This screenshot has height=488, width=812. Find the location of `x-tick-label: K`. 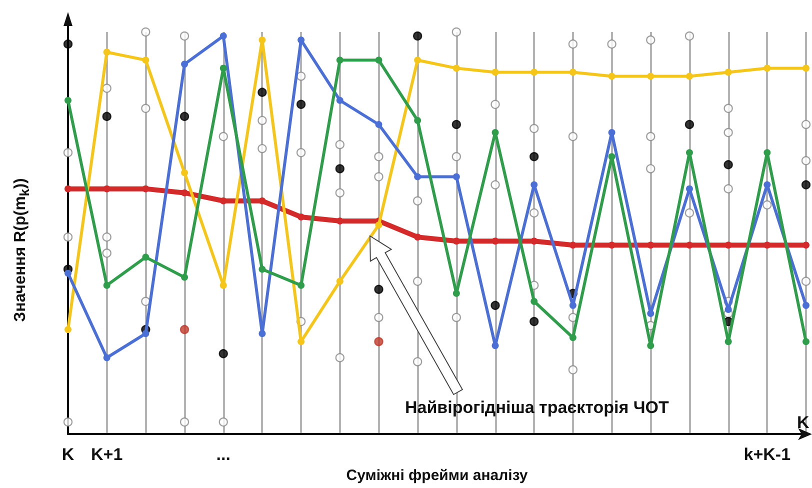

x-tick-label: K is located at coordinates (68, 454).